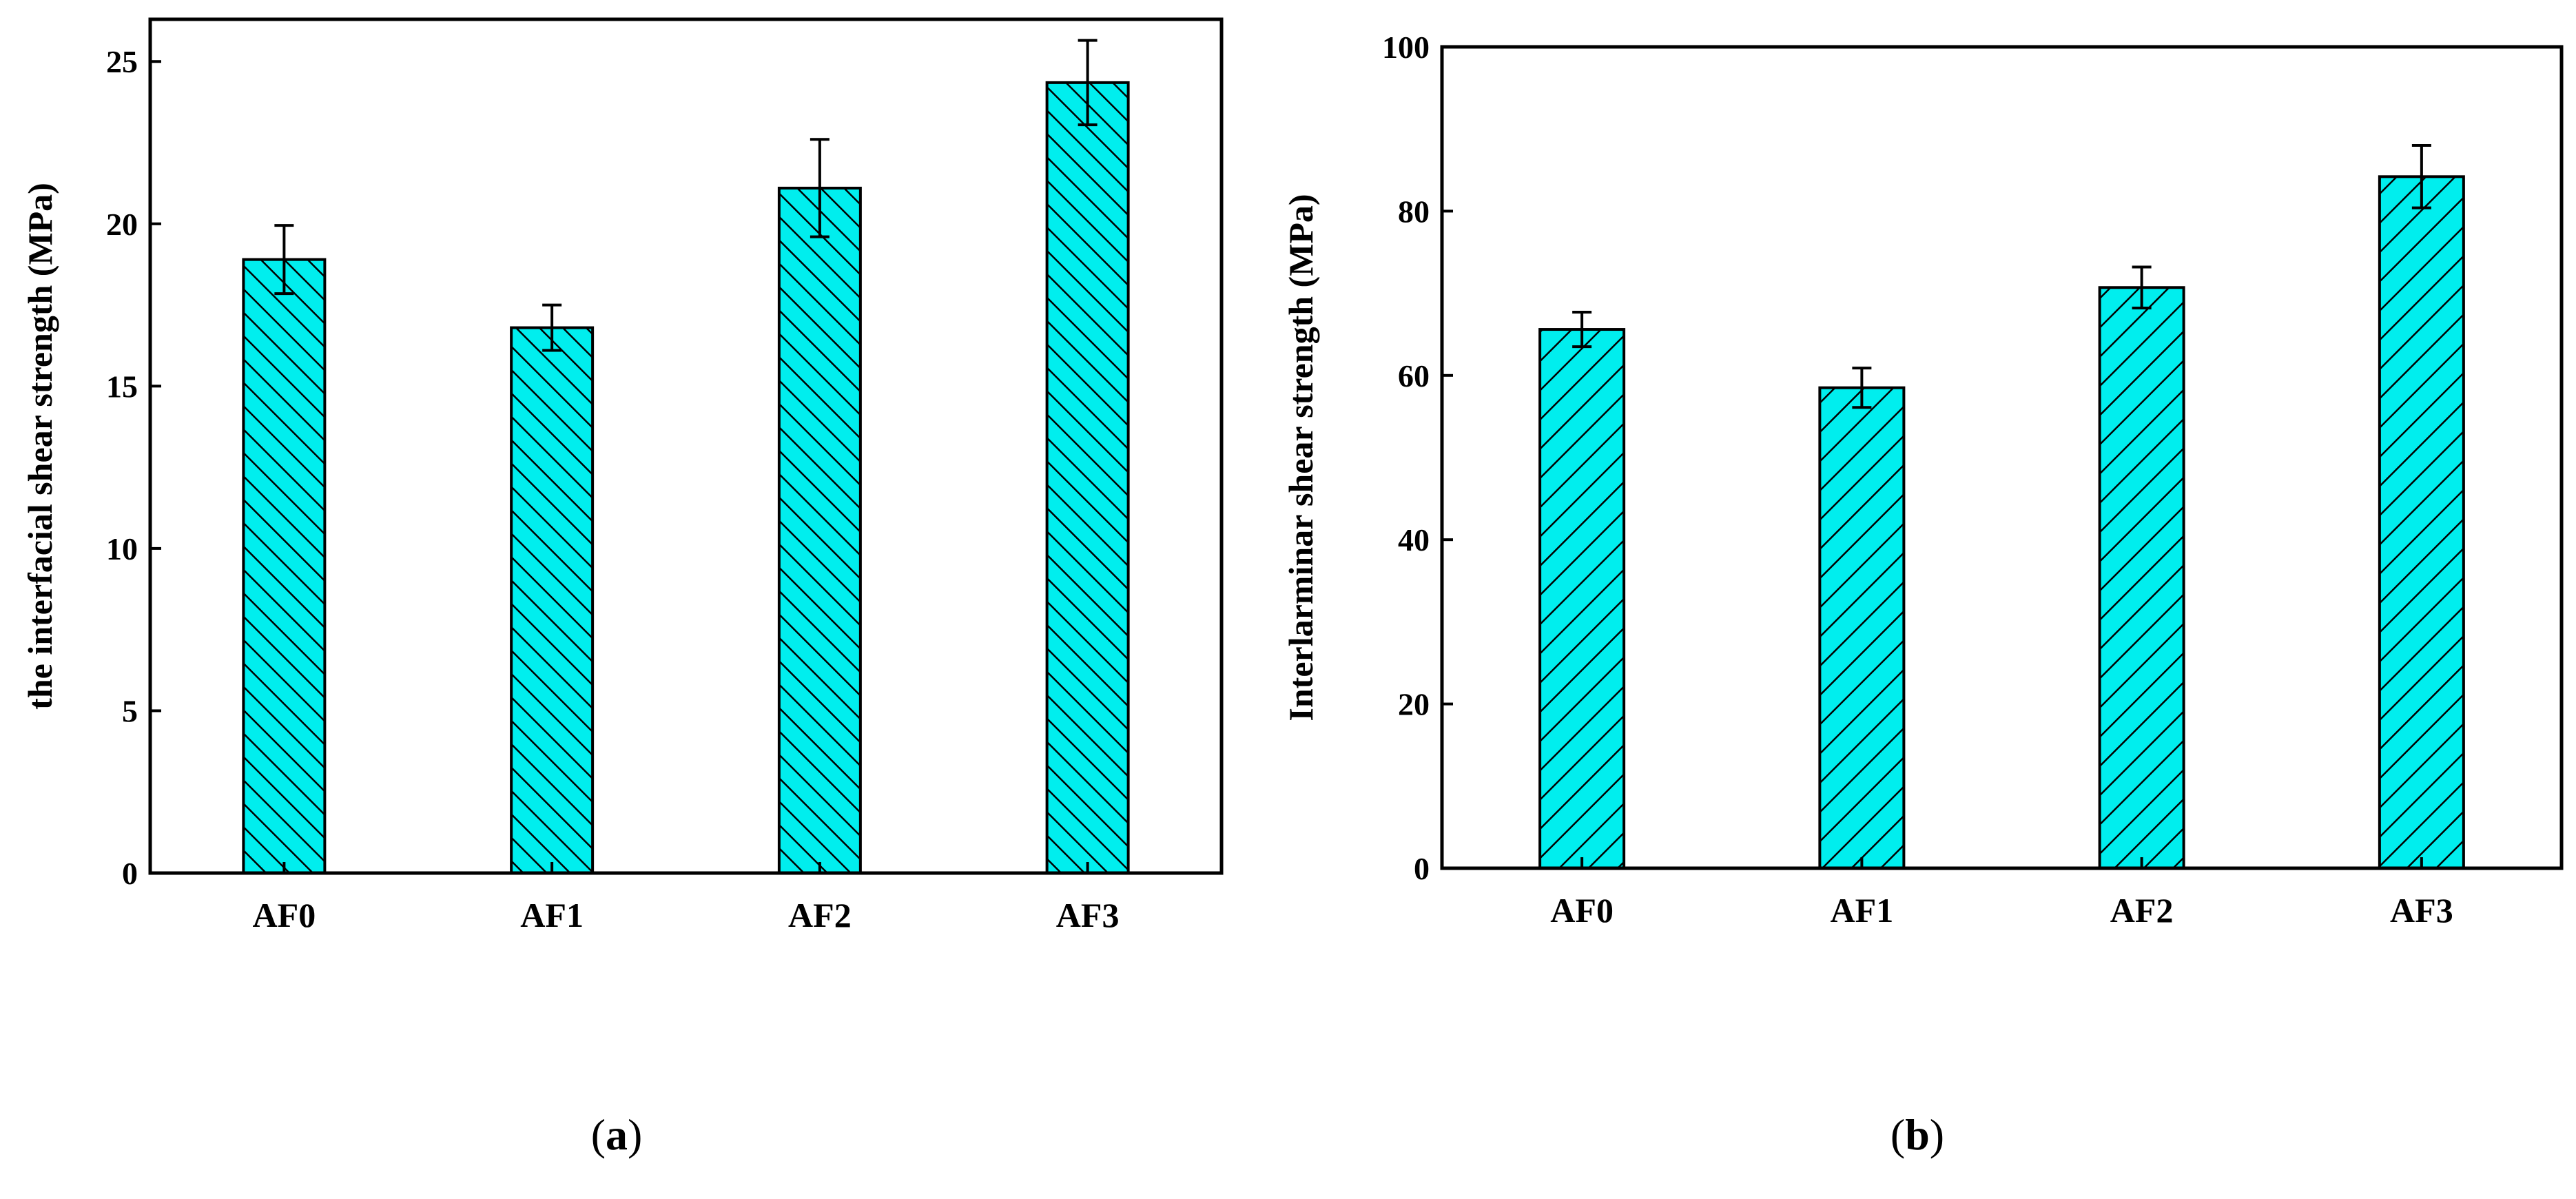  Describe the element at coordinates (133, 467) in the screenshot. I see `y-axis-ticks: 0 5 10 15 20 25` at that location.